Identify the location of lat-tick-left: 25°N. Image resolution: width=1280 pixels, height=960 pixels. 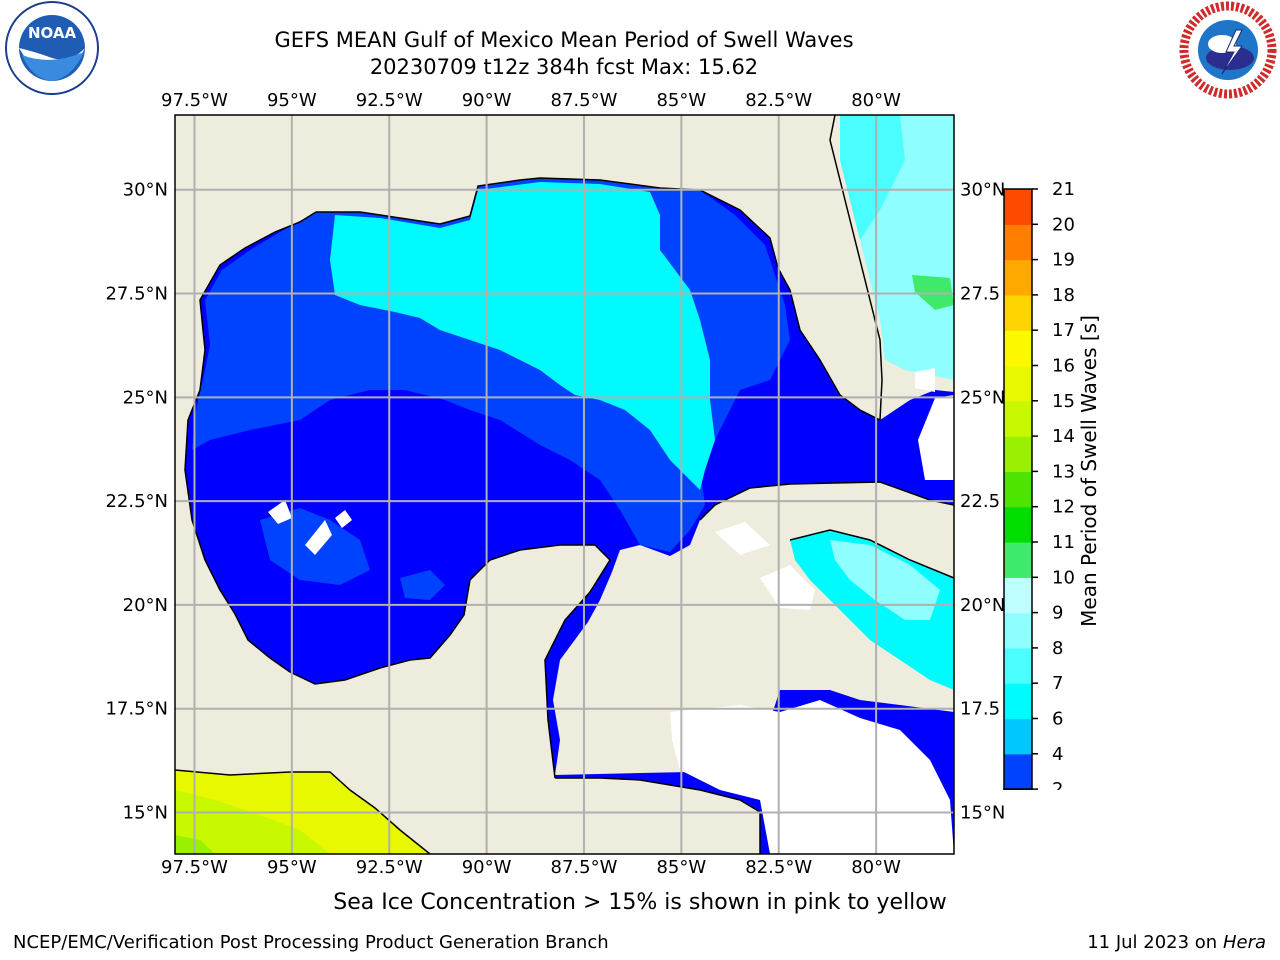
(145, 397).